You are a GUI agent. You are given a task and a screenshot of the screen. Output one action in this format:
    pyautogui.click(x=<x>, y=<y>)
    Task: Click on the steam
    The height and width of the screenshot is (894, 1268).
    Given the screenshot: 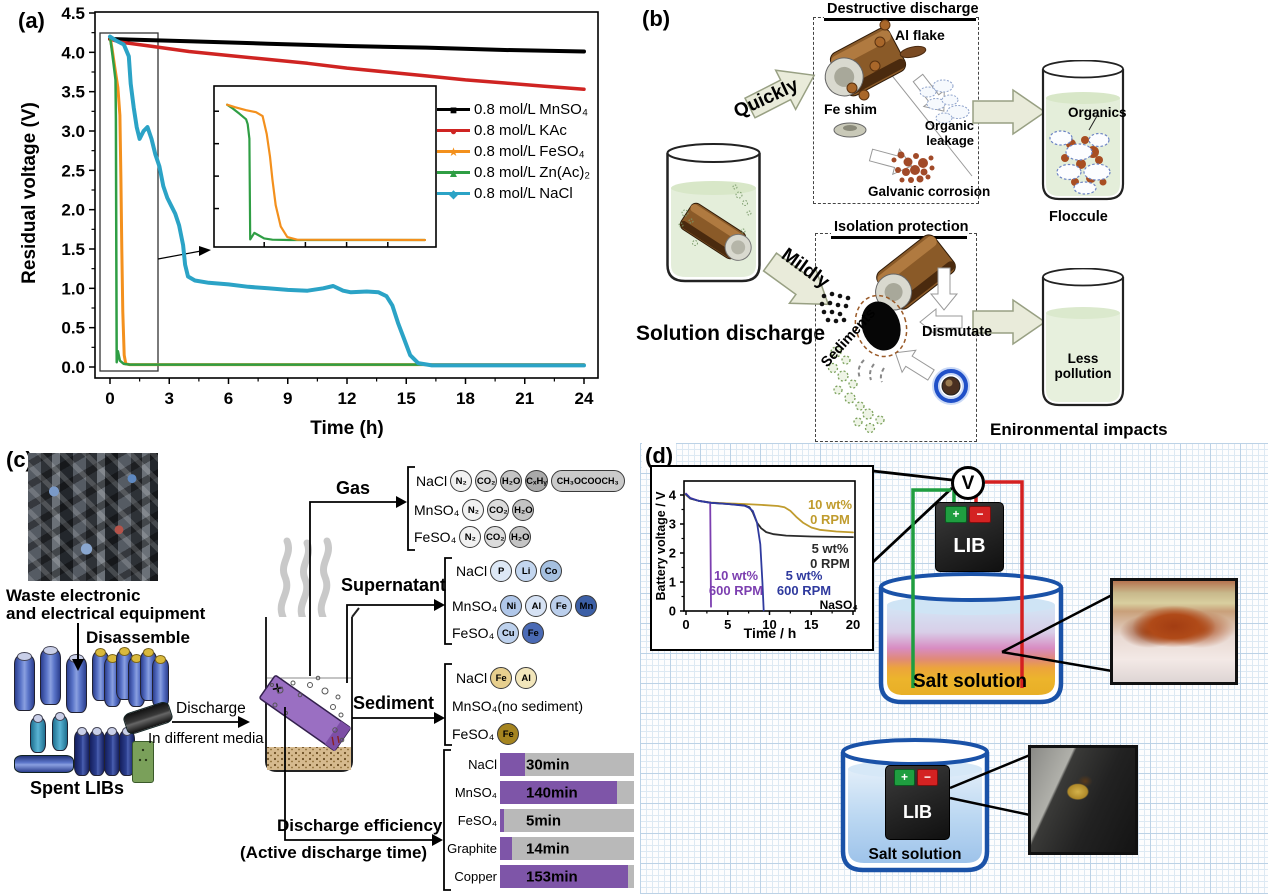 What is the action you would take?
    pyautogui.click(x=304, y=580)
    